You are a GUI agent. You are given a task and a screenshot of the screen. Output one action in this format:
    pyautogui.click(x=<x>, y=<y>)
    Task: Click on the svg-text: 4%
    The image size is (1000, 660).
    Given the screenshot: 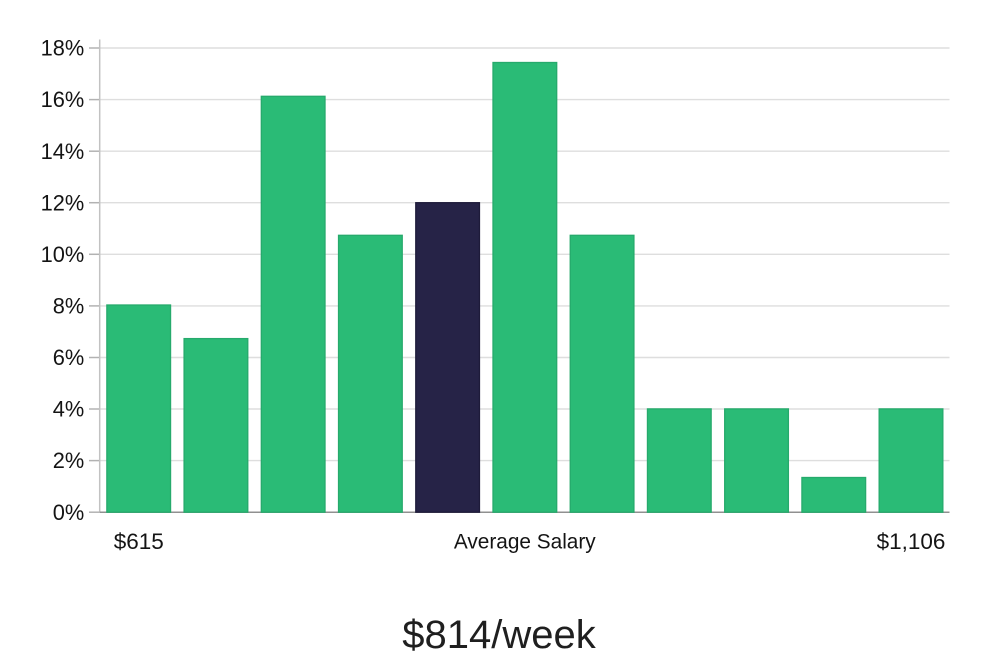 What is the action you would take?
    pyautogui.click(x=69, y=409)
    